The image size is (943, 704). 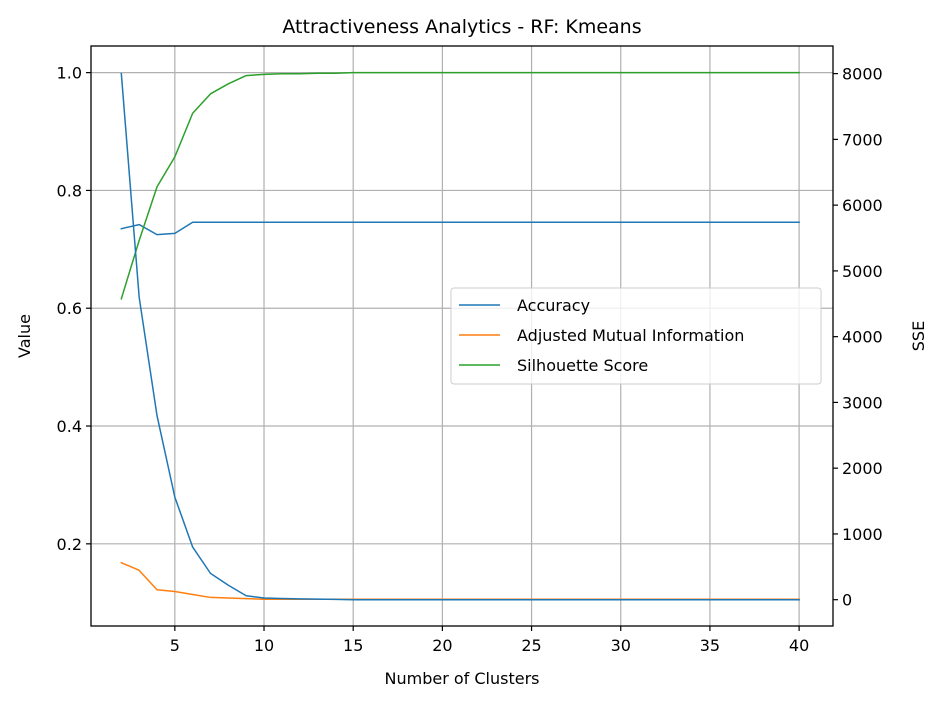 What do you see at coordinates (69, 190) in the screenshot?
I see `y-tick-label: 0.8` at bounding box center [69, 190].